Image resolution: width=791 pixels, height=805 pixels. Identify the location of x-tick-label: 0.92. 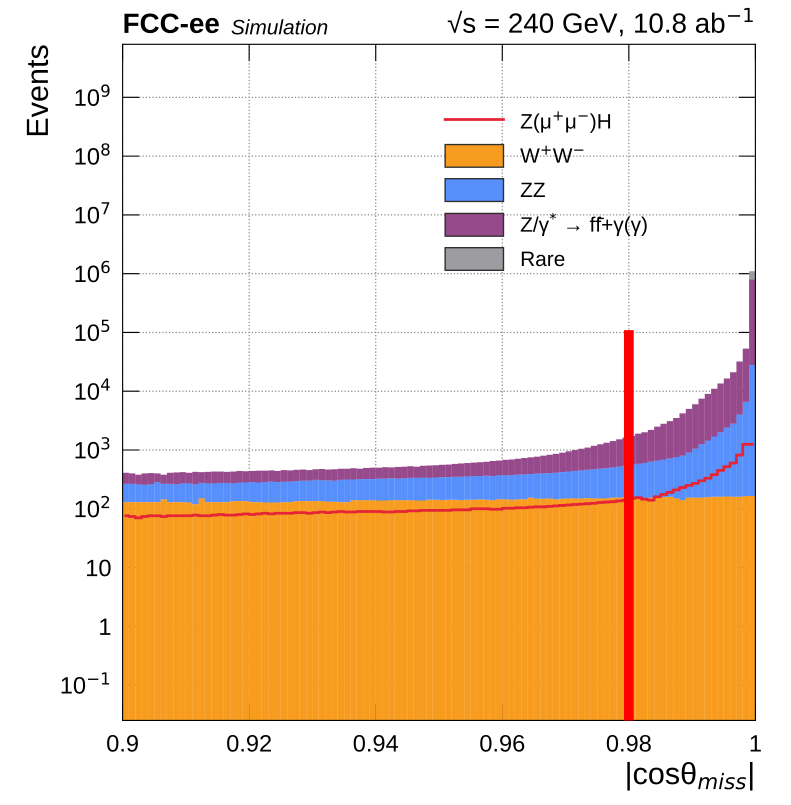
(249, 743).